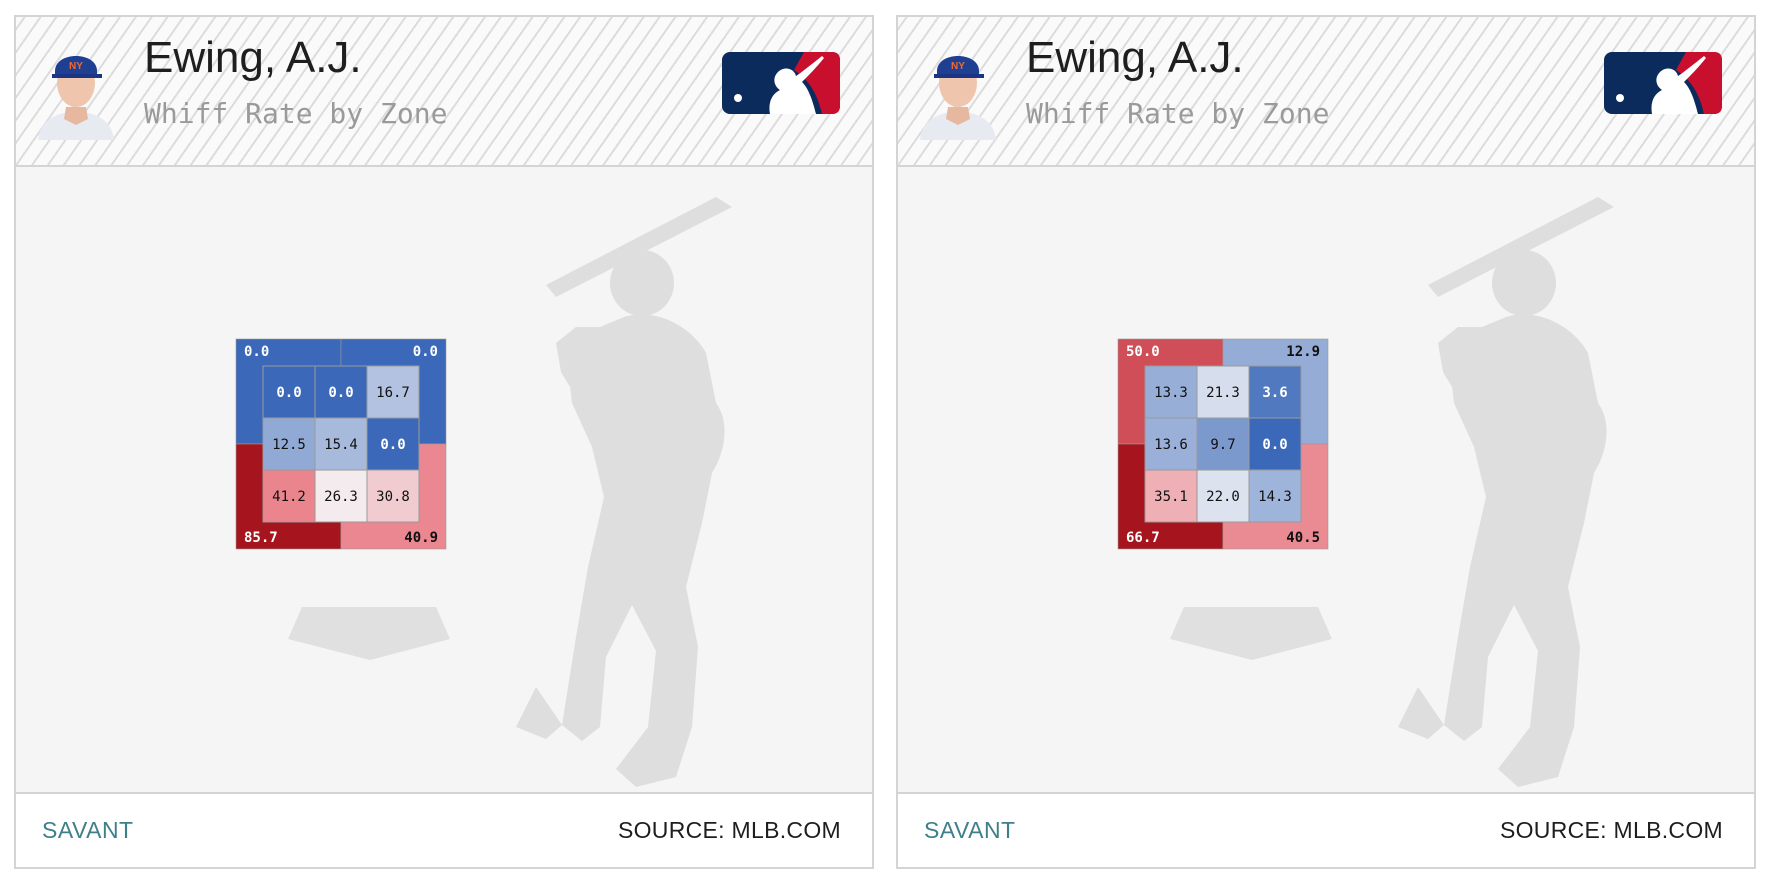  Describe the element at coordinates (425, 352) in the screenshot. I see `zone-label-outer-top-right: 0.0` at that location.